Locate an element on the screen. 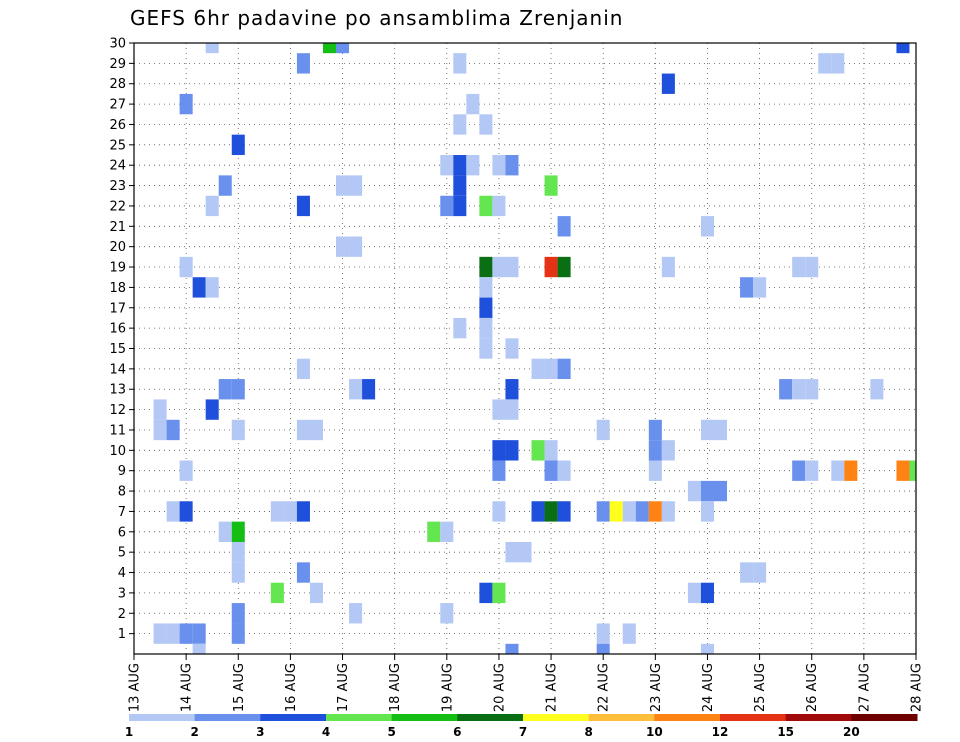 This screenshot has width=960, height=742. x-tick-label: 28 AUG is located at coordinates (917, 687).